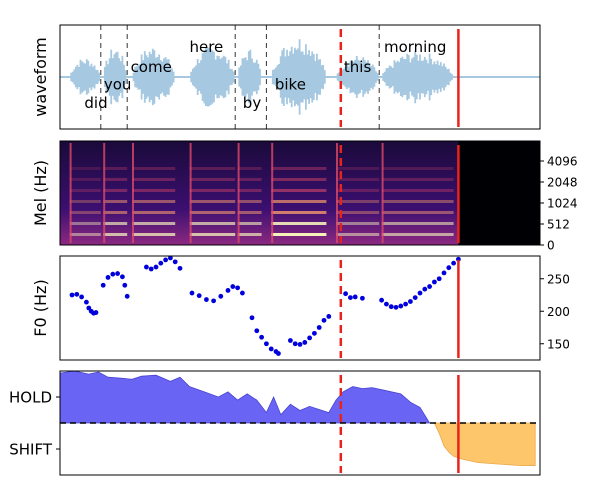 The width and height of the screenshot is (600, 500). I want to click on f0-ytick-label: 150, so click(558, 344).